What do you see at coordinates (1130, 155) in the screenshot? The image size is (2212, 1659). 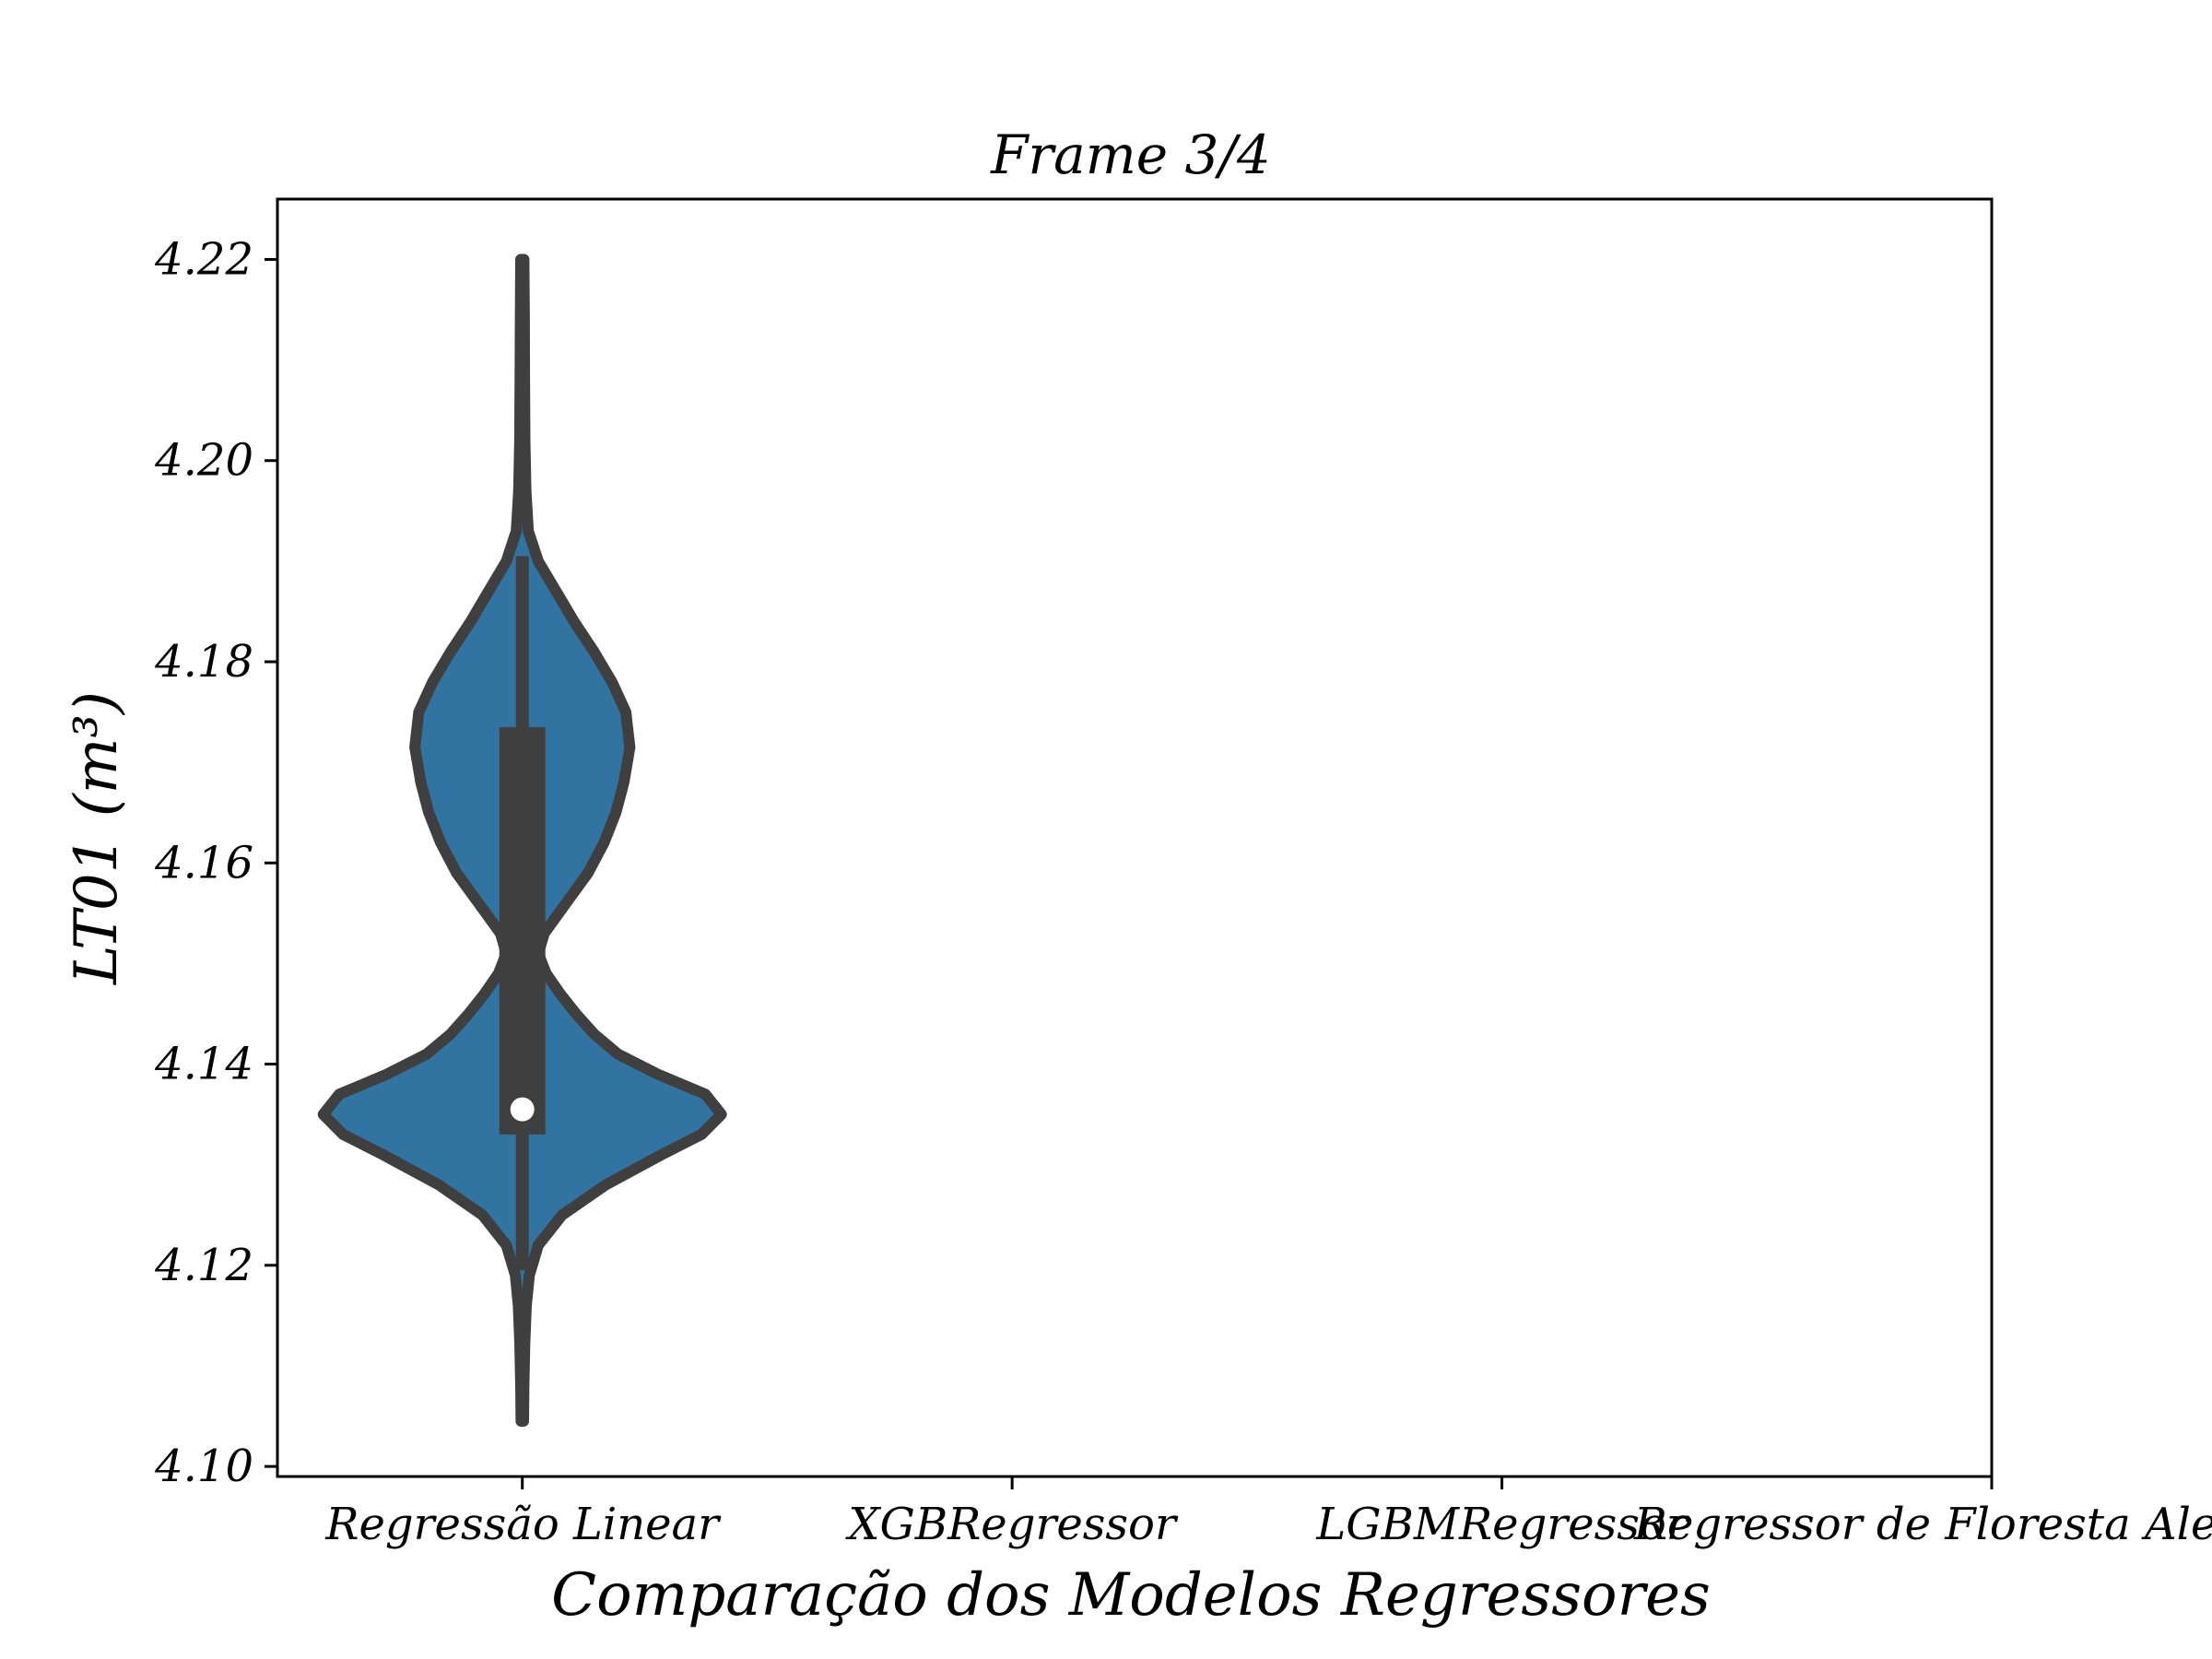 I see `chart-title: Frame 3/4` at bounding box center [1130, 155].